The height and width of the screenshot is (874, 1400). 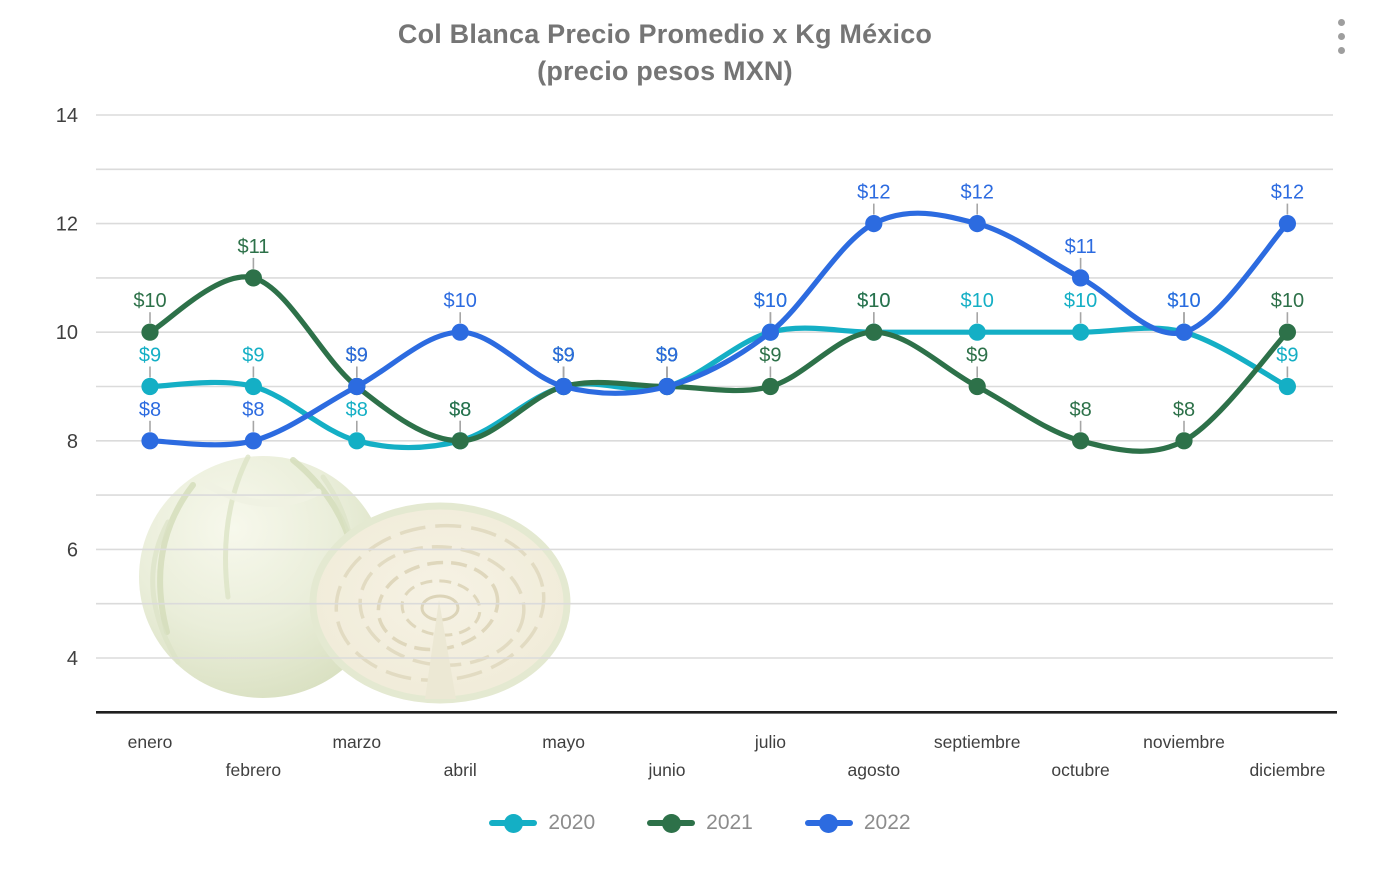 I want to click on data-label-2021-marzo: $9, so click(x=357, y=356).